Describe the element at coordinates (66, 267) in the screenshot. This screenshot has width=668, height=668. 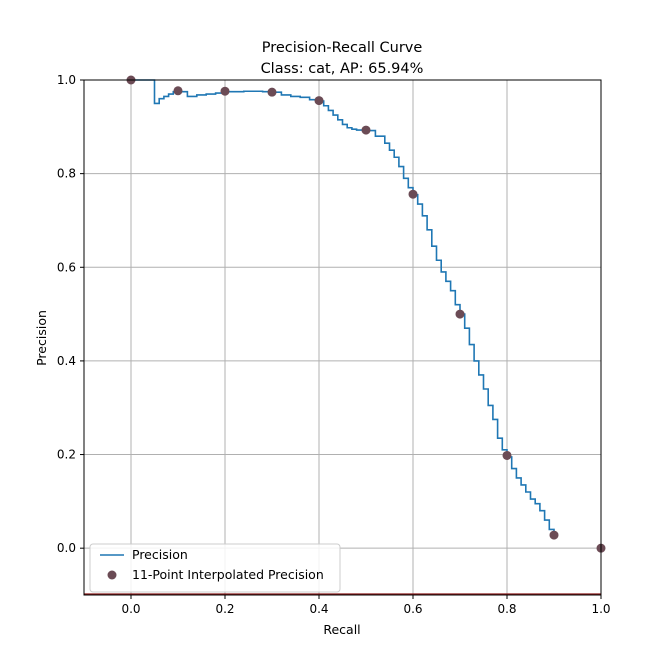
I see `y-tick-label: 0.6` at that location.